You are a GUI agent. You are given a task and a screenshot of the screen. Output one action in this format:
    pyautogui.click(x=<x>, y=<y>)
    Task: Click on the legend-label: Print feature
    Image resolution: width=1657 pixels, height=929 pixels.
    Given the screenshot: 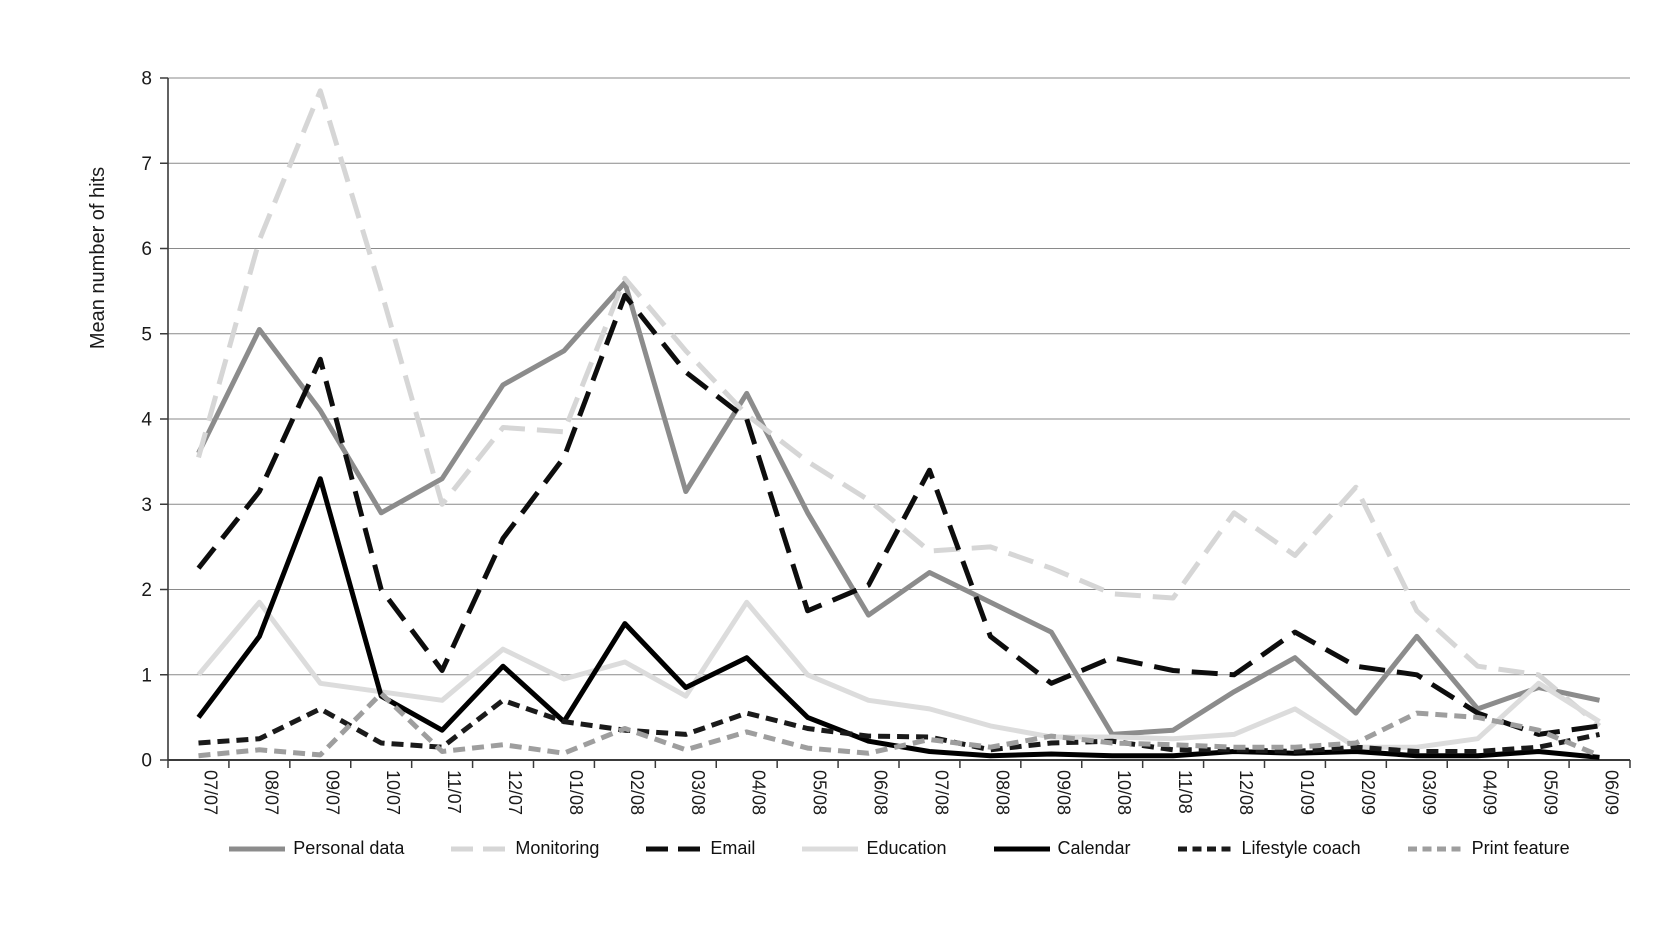 What is the action you would take?
    pyautogui.click(x=1520, y=848)
    